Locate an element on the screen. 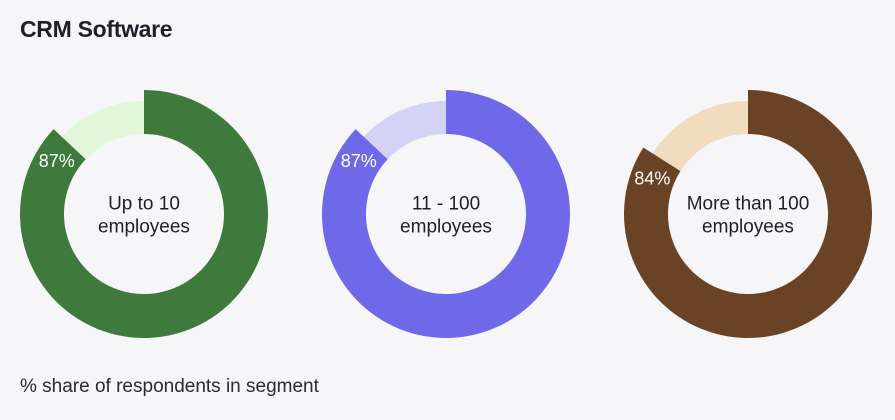  donut-value-label: 84% is located at coordinates (652, 178).